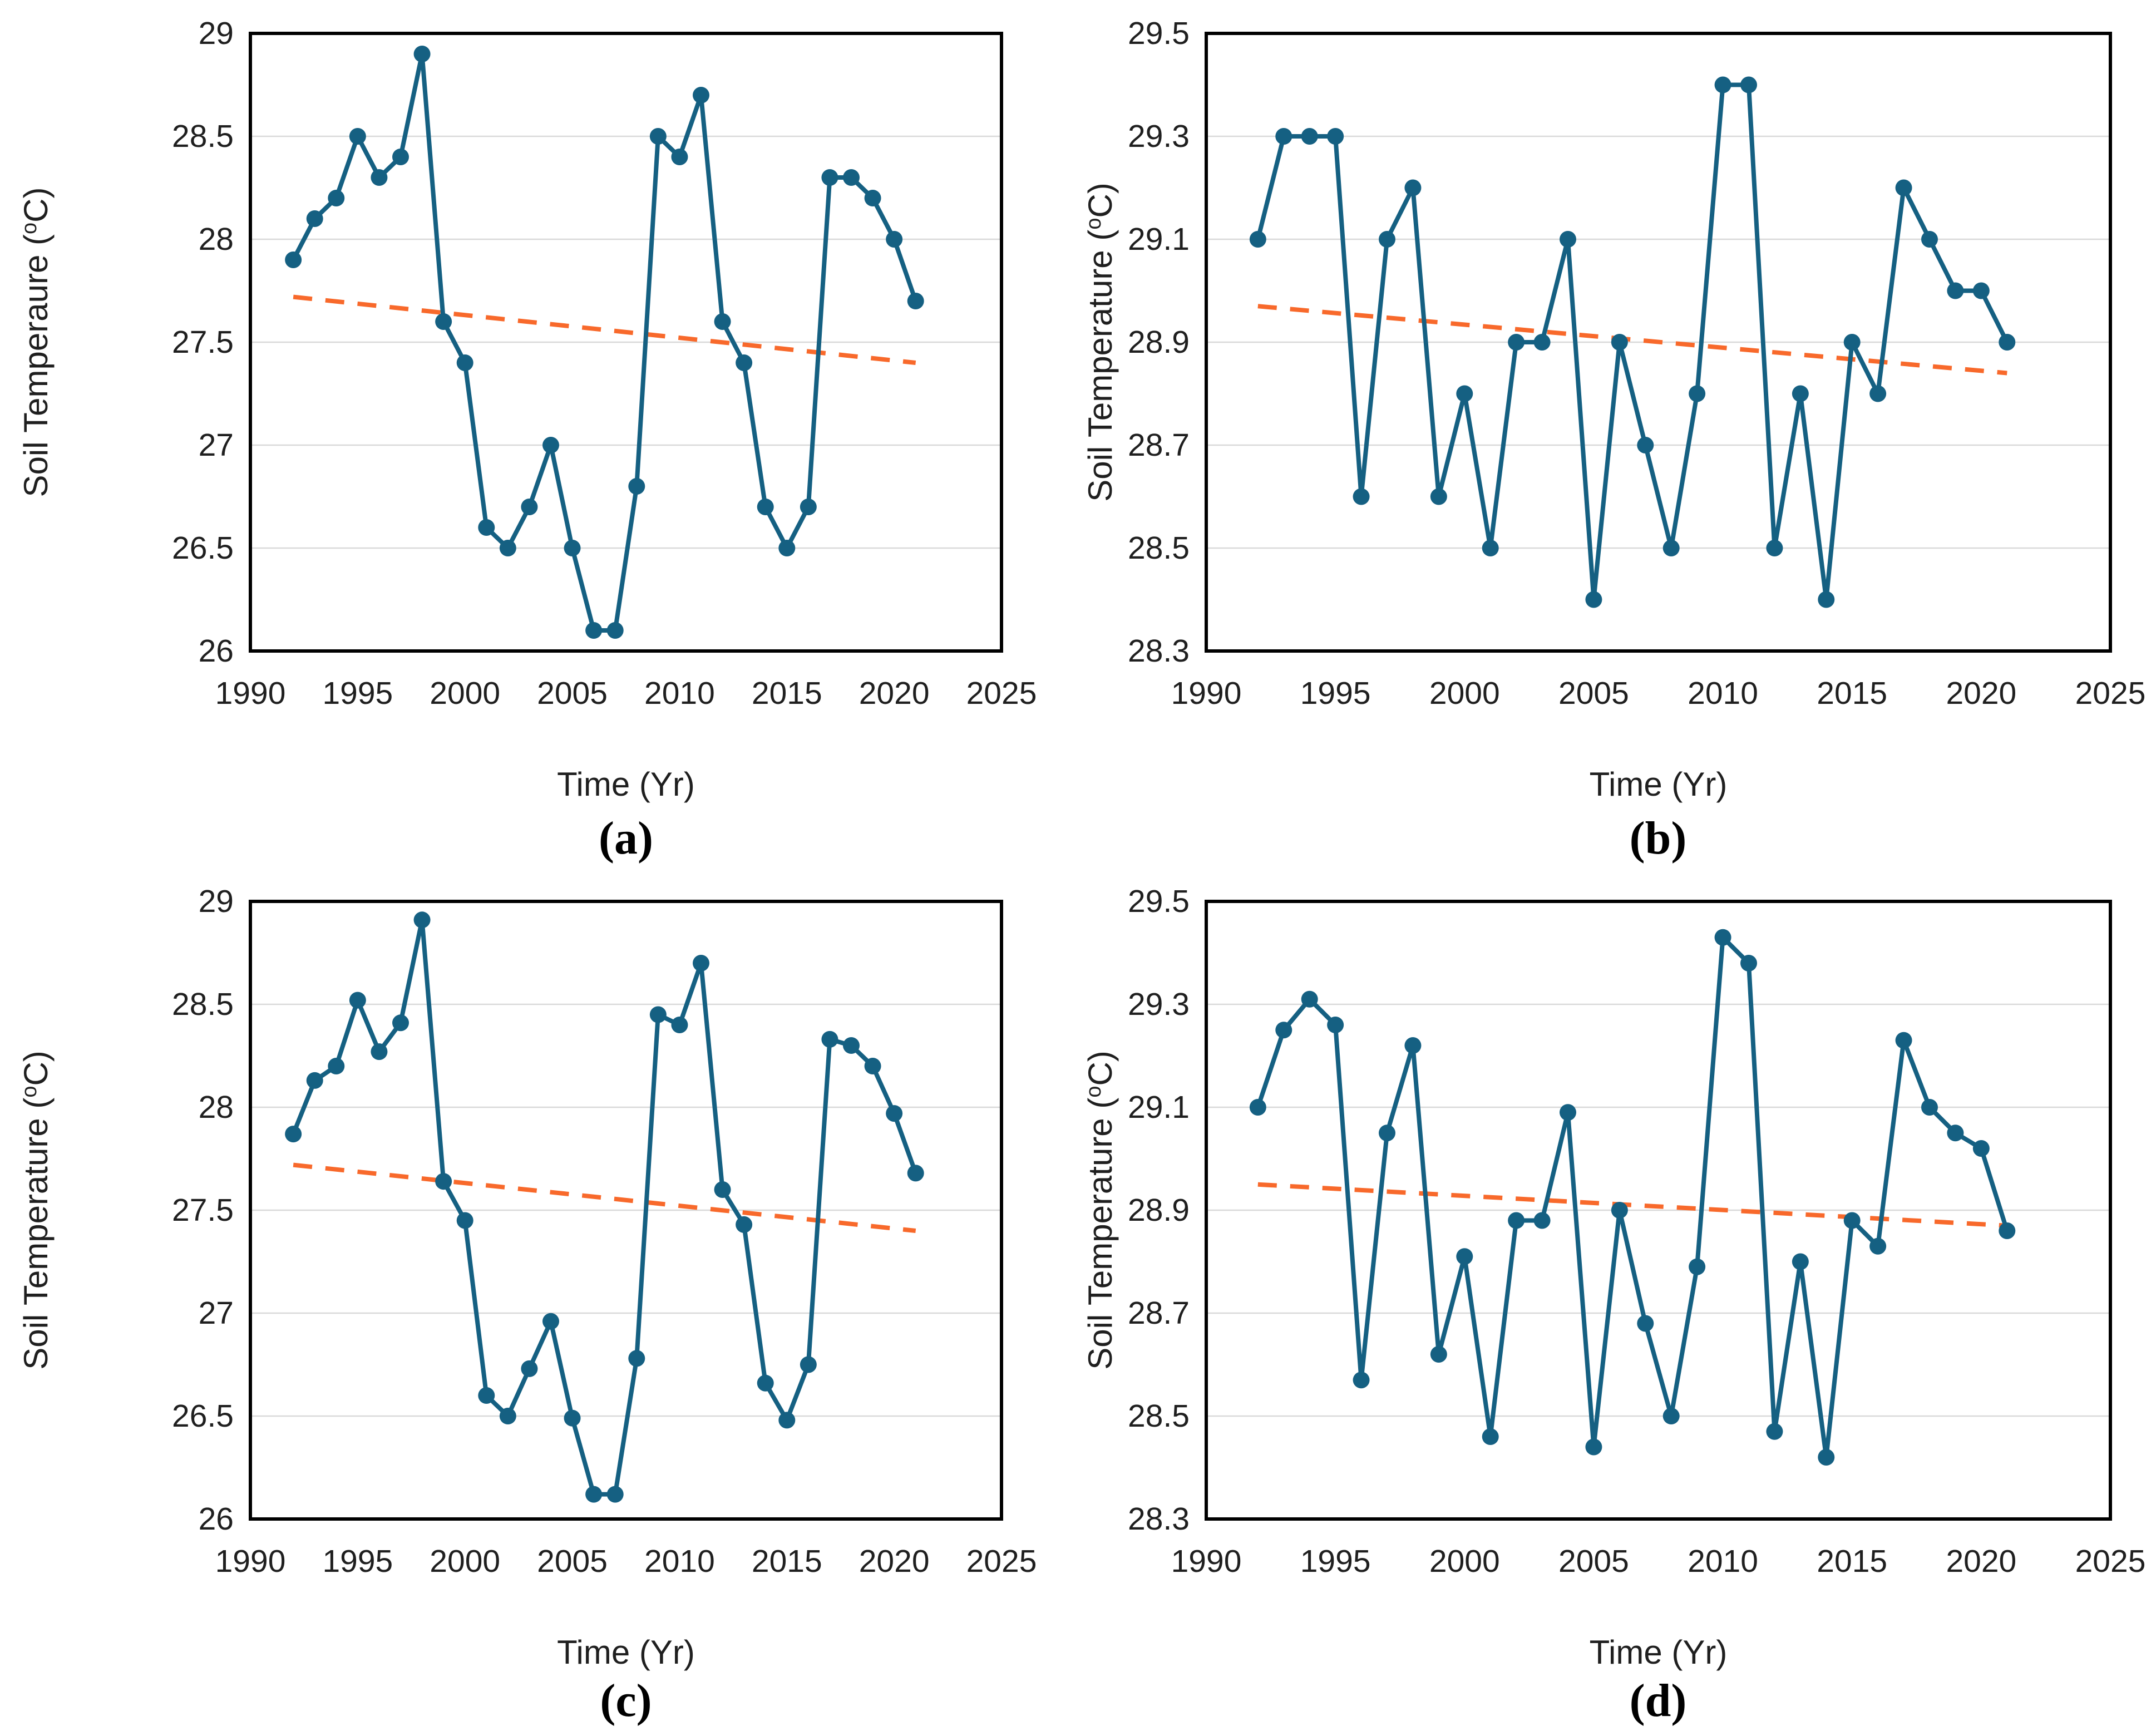 This screenshot has height=1736, width=2156. I want to click on y-tick-label: 26.5, so click(203, 548).